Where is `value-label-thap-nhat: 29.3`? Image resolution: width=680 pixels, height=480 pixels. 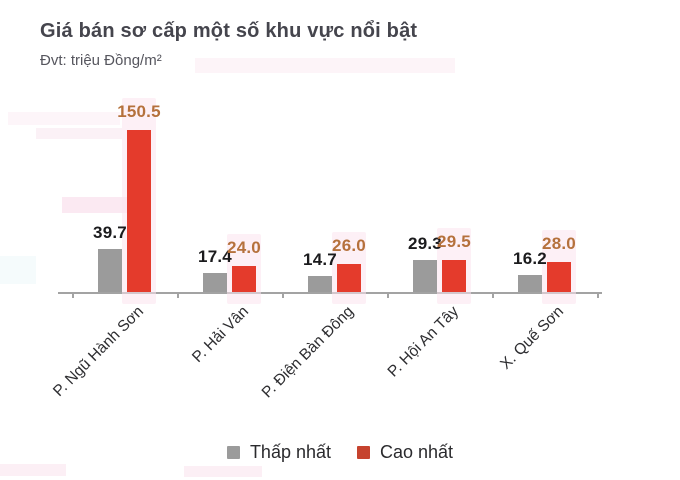 value-label-thap-nhat: 29.3 is located at coordinates (425, 244).